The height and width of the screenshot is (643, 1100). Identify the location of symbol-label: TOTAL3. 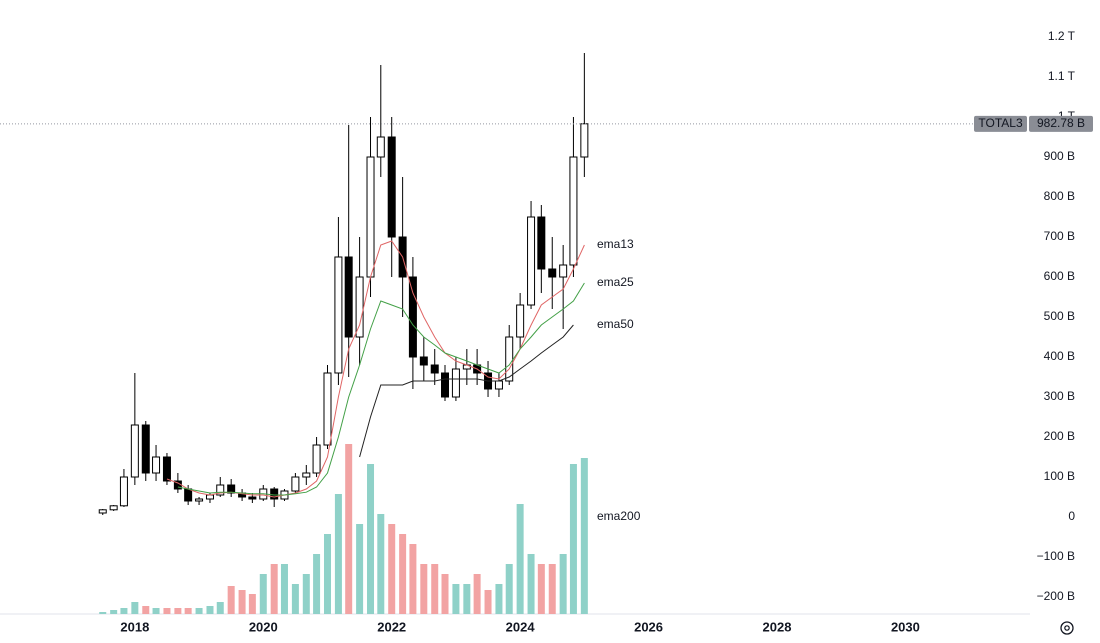
(1000, 123).